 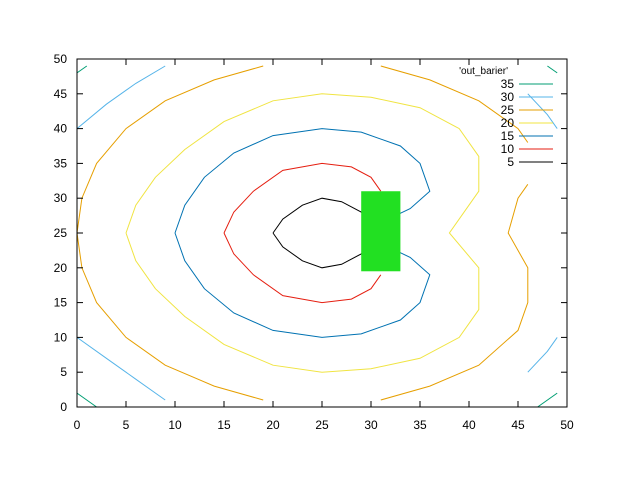 What do you see at coordinates (371, 425) in the screenshot?
I see `x-tick-label: 30` at bounding box center [371, 425].